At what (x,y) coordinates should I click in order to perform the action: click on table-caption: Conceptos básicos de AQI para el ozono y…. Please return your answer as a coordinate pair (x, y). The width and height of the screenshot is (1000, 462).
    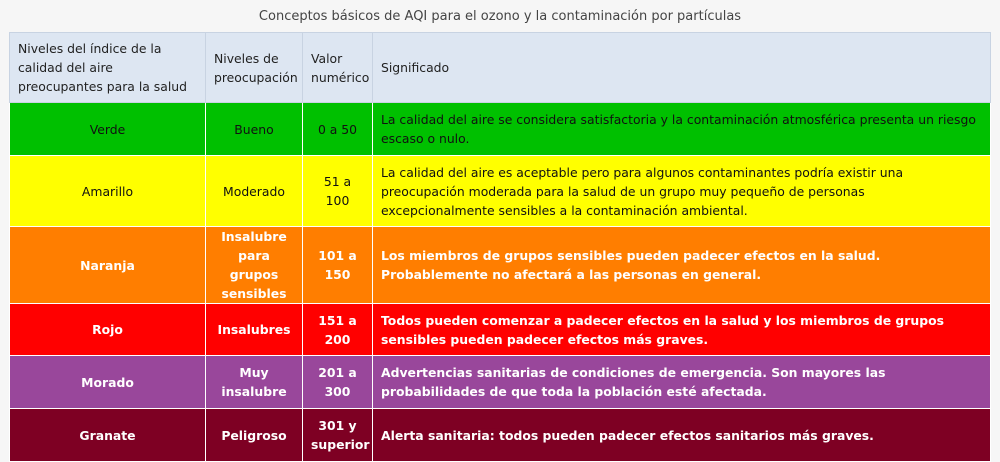
    Looking at the image, I should click on (500, 16).